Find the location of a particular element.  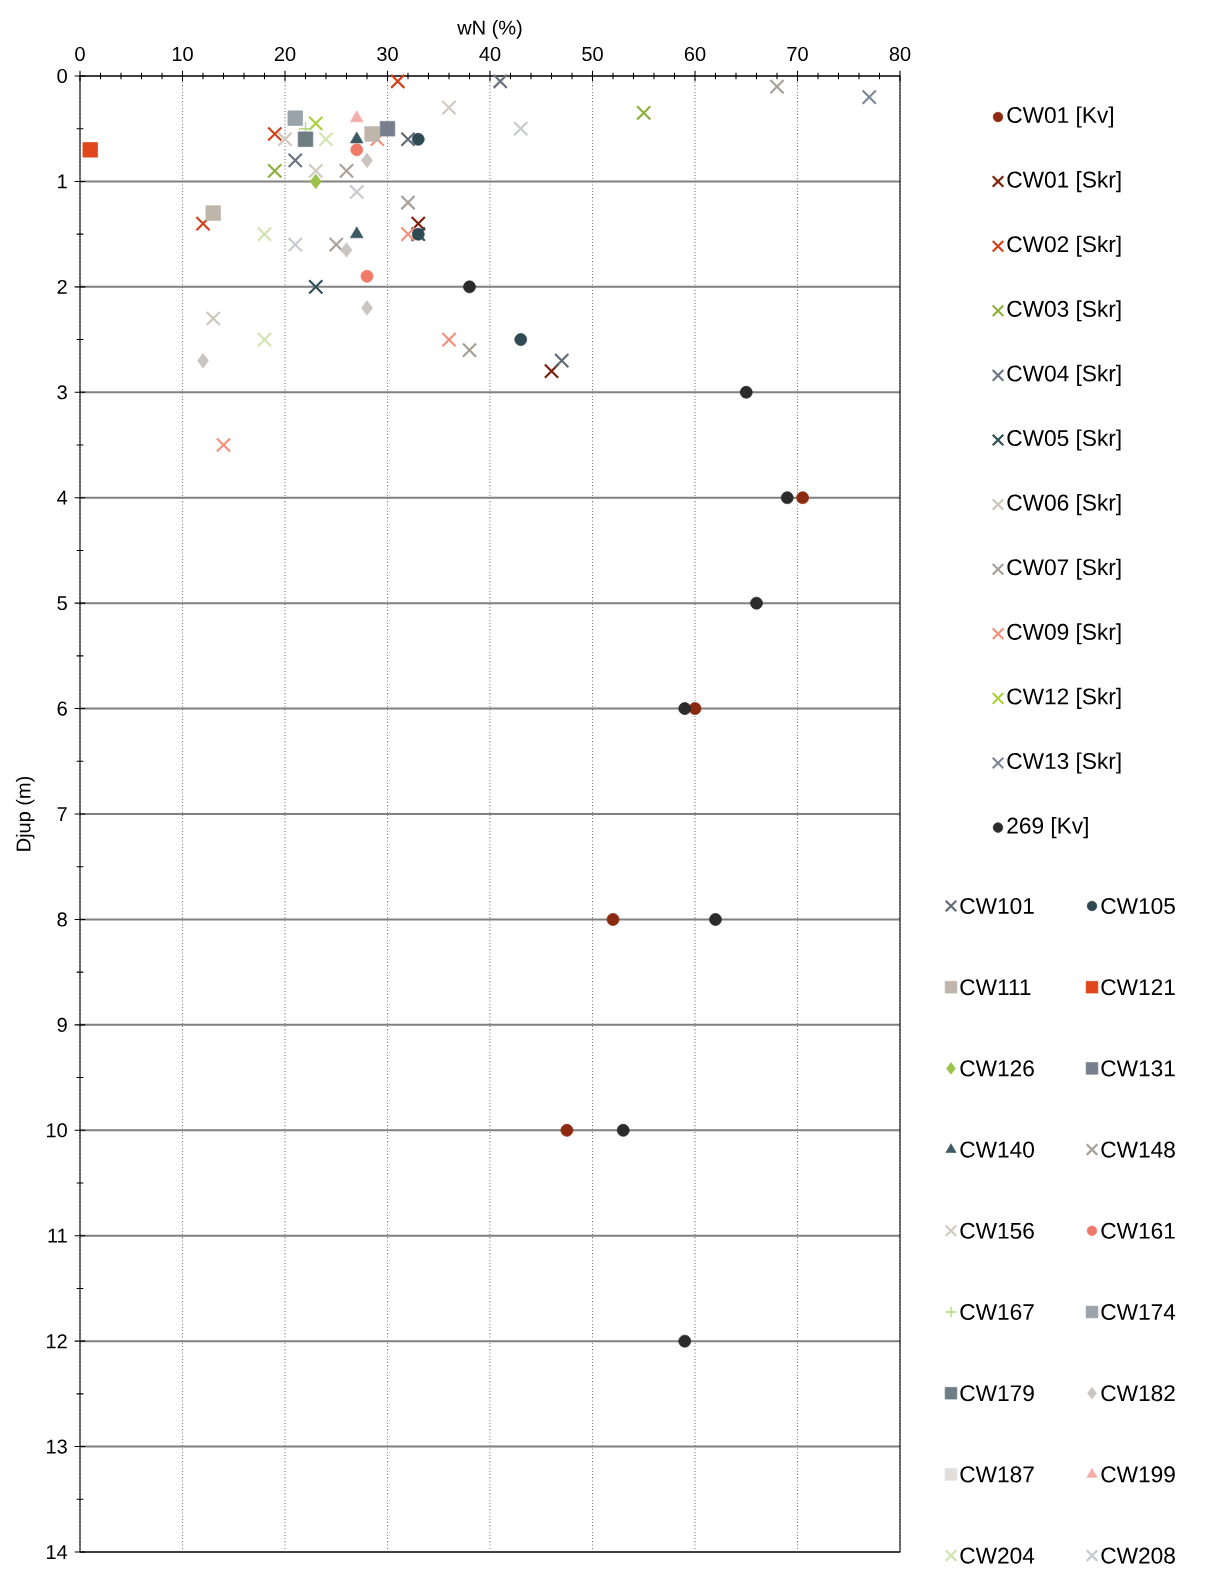

legend-label: CW121 is located at coordinates (1138, 987).